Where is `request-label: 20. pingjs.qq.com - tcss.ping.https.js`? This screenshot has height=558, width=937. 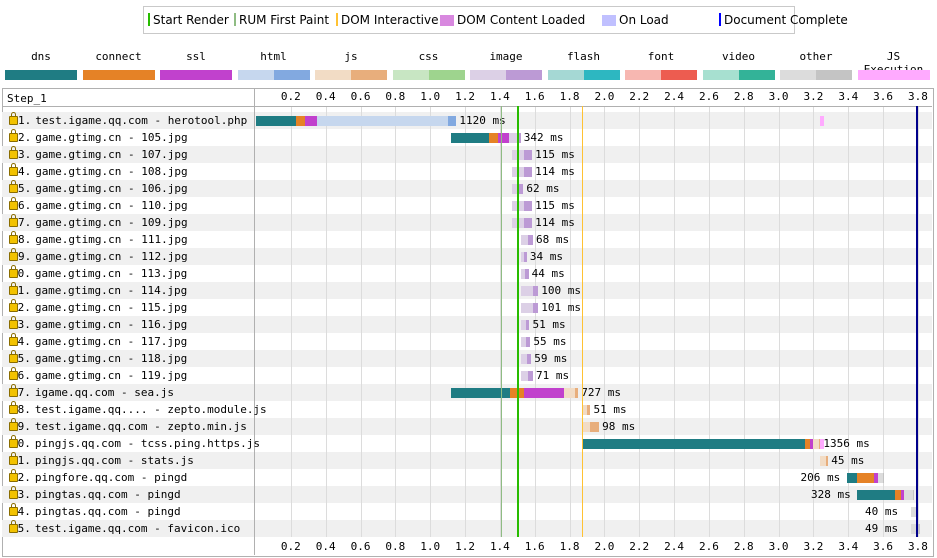 request-label: 20. pingjs.qq.com - tcss.ping.https.js is located at coordinates (134, 443).